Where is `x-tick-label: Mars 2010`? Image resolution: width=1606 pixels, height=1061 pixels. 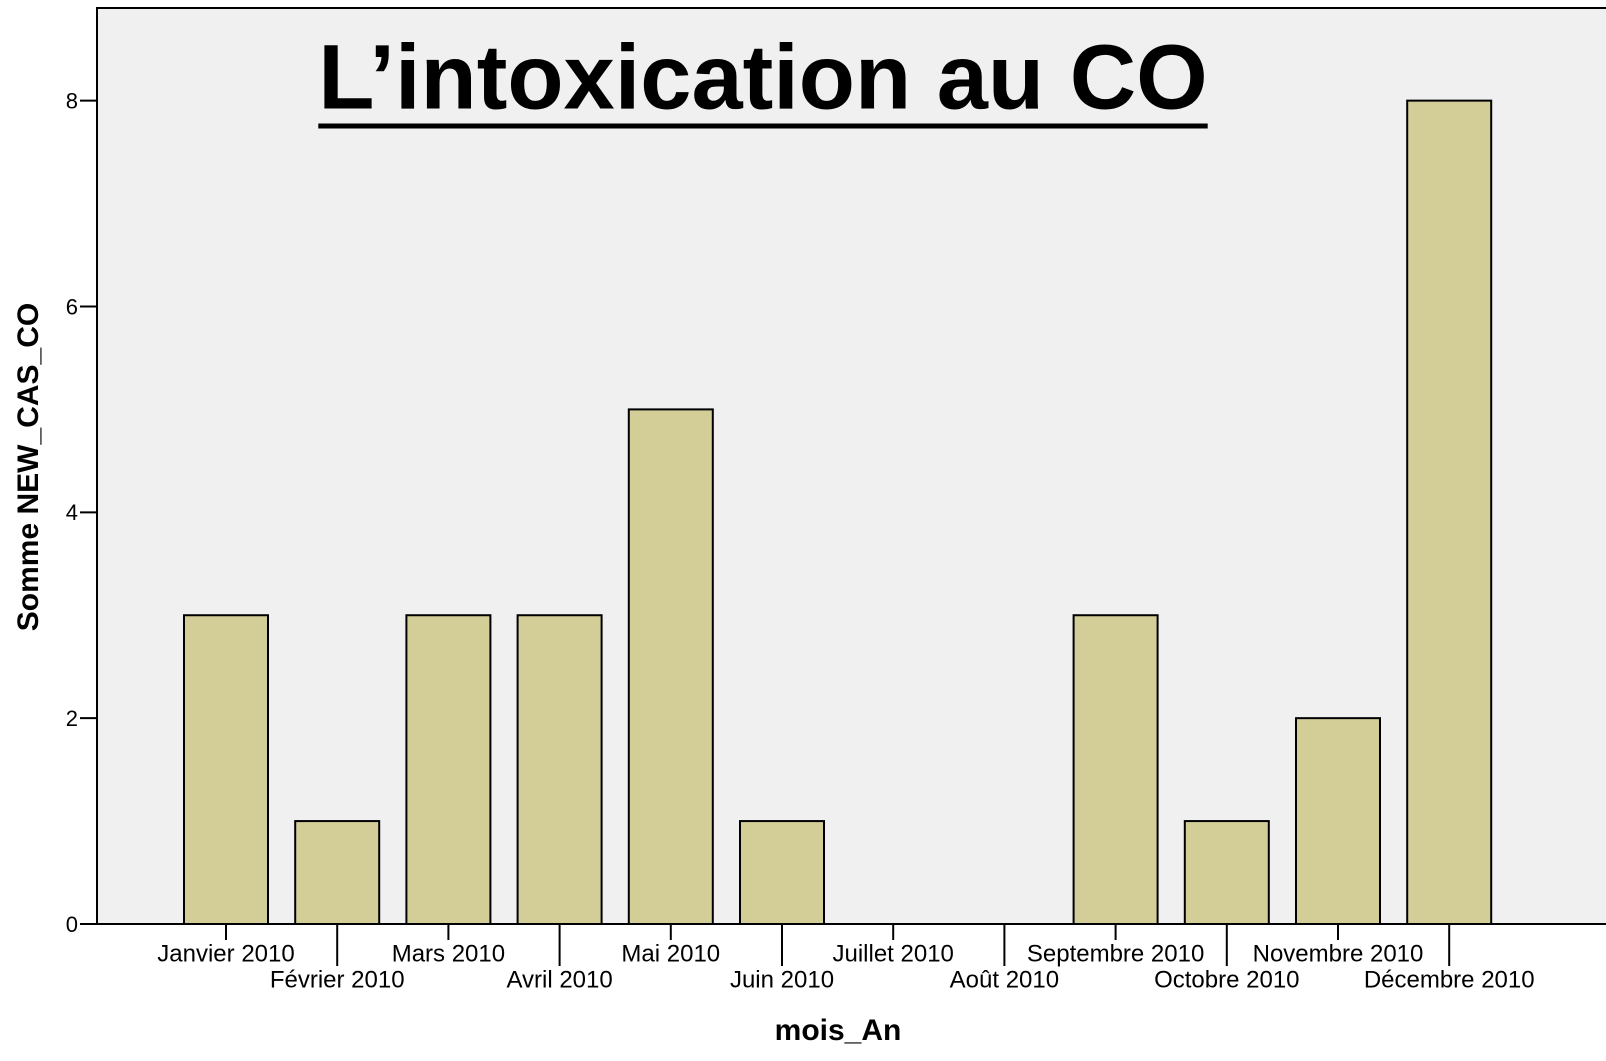 x-tick-label: Mars 2010 is located at coordinates (448, 953).